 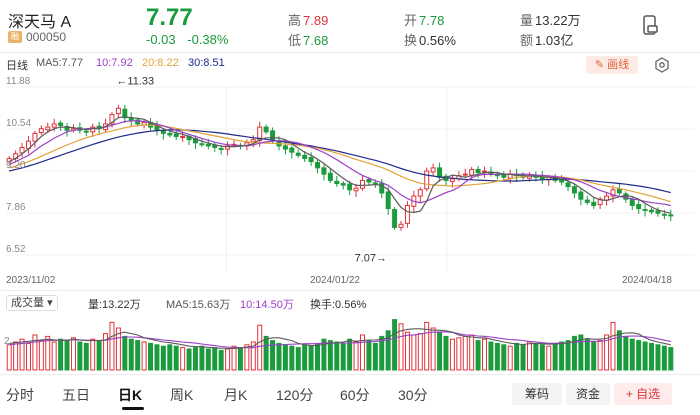 I want to click on high-label: 高, so click(x=295, y=20).